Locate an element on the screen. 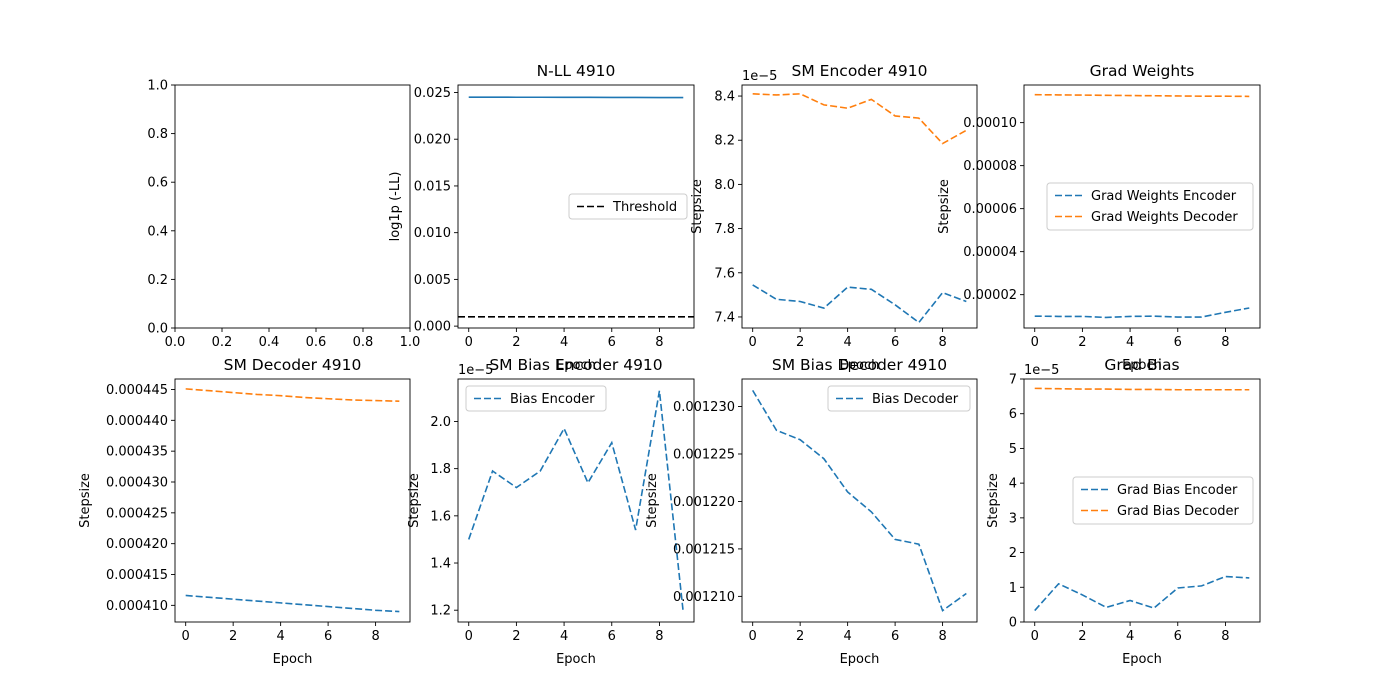 This screenshot has width=1400, height=700. y-tick-label: 0.000425 is located at coordinates (137, 513).